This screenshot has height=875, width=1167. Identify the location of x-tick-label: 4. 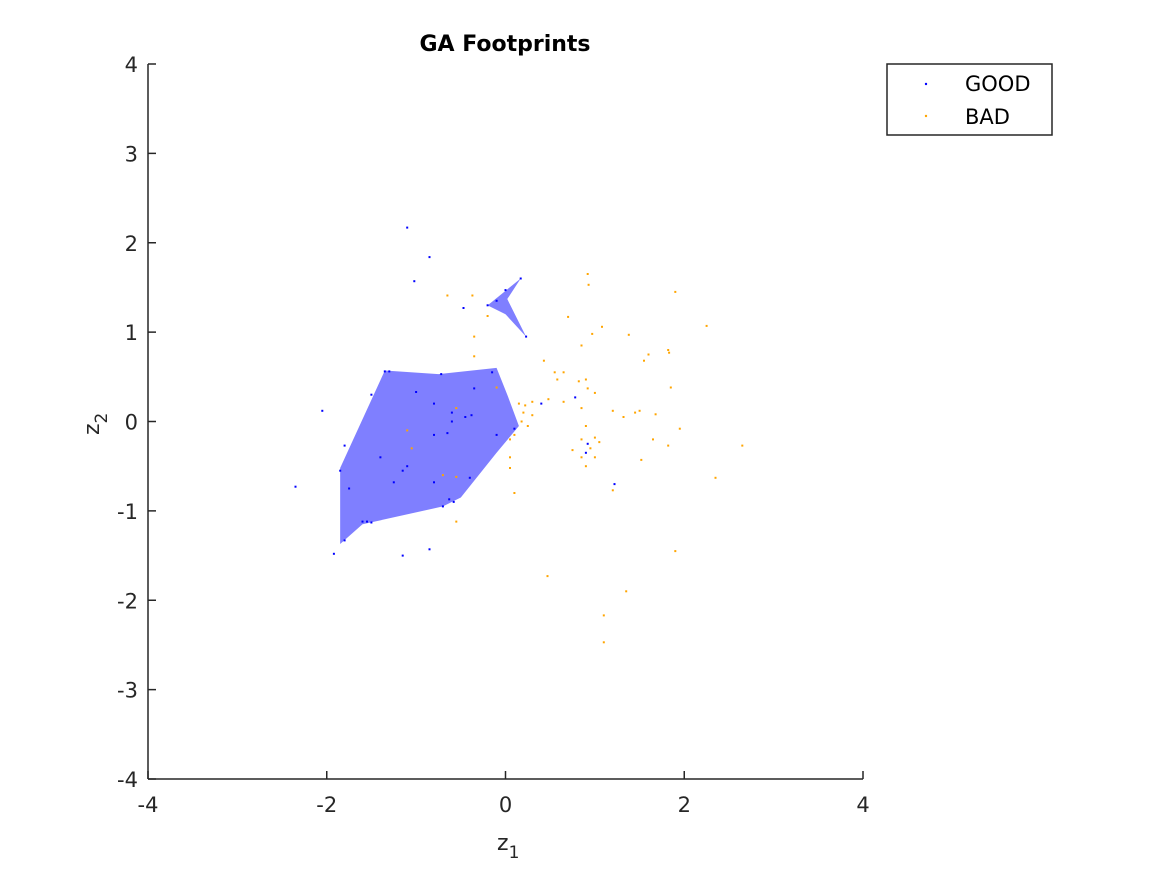
(862, 805).